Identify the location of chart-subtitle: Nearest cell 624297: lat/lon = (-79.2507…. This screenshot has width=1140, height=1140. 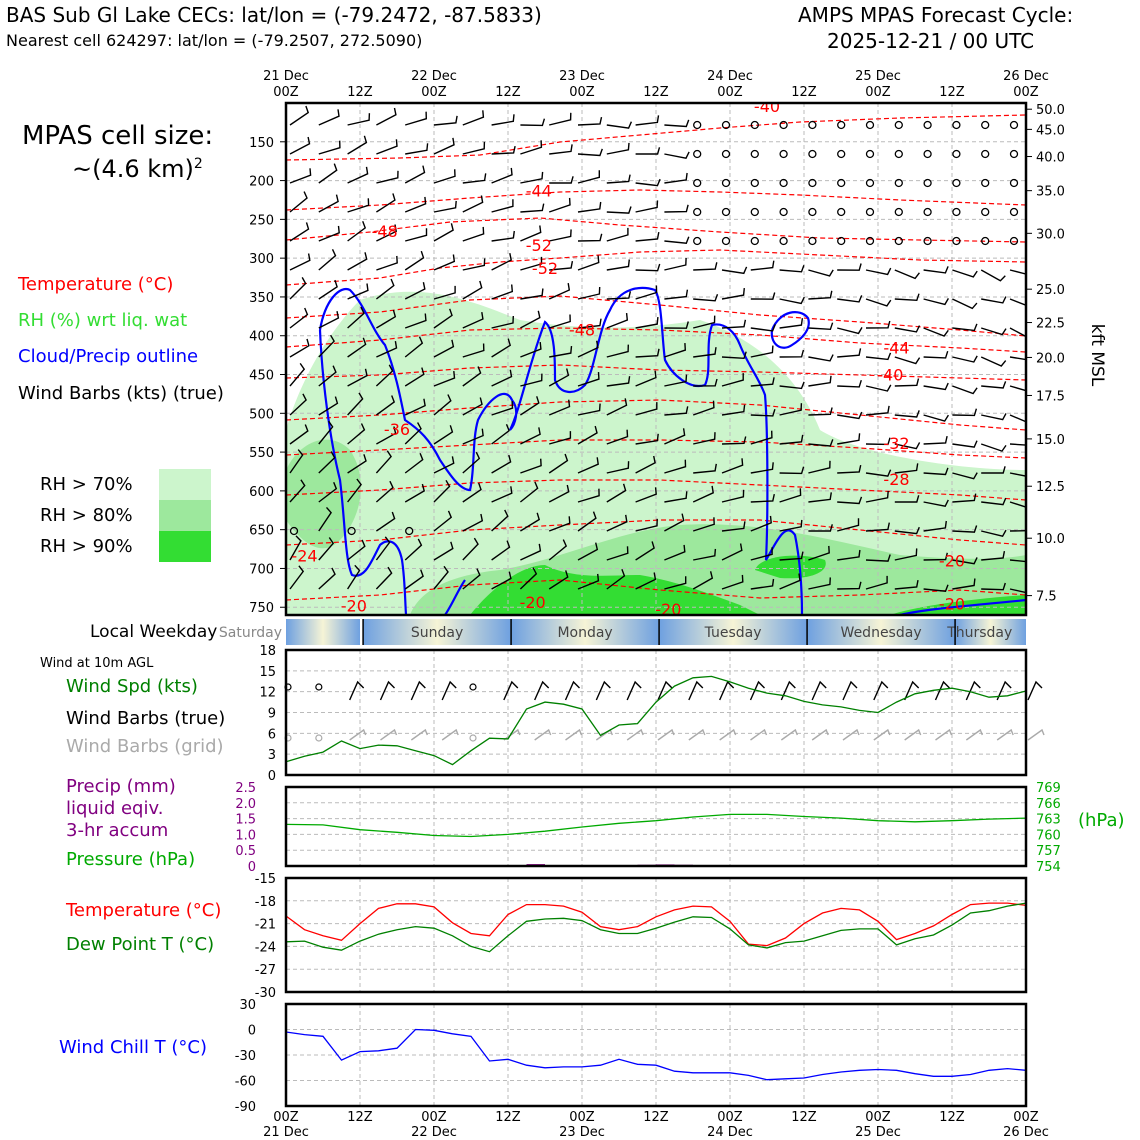
(214, 40).